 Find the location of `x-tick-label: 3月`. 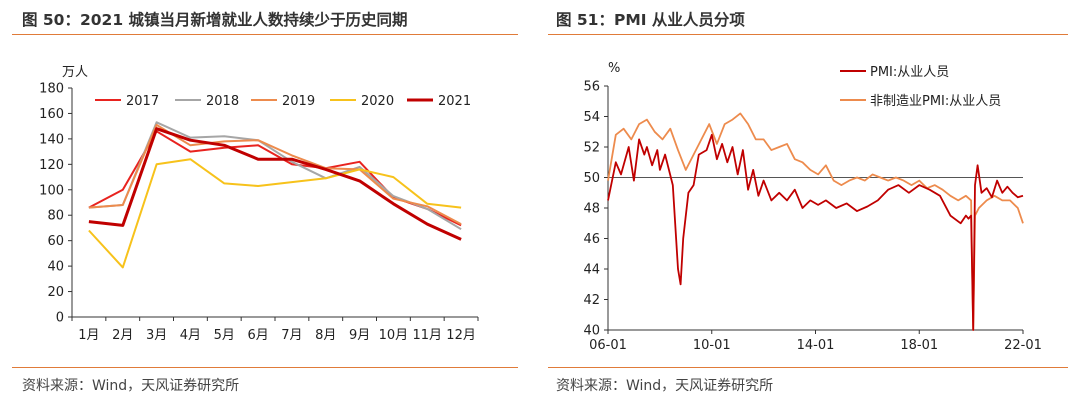

x-tick-label: 3月 is located at coordinates (156, 335).